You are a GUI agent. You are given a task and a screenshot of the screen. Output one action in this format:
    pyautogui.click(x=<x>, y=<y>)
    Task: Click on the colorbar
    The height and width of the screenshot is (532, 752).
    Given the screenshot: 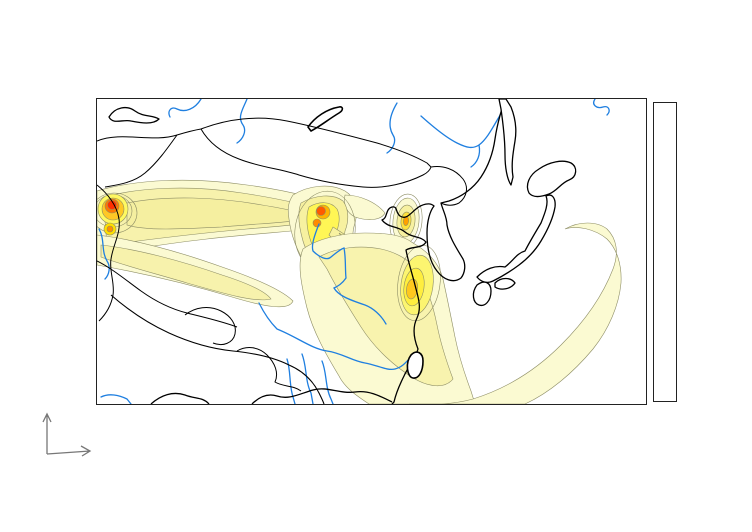 What is the action you would take?
    pyautogui.click(x=665, y=252)
    